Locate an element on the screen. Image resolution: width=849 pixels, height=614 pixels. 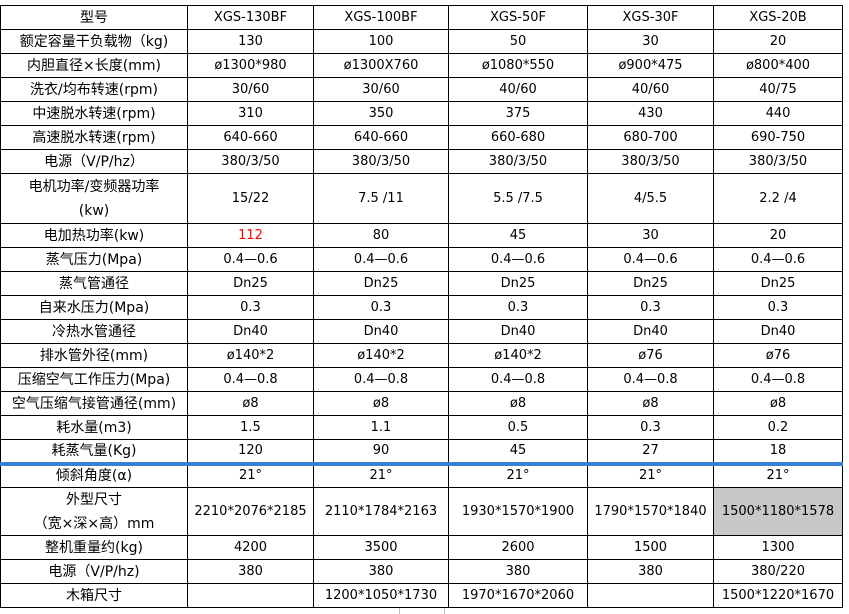
row-label-text: 电源（V/P/hz) is located at coordinates (94, 571).